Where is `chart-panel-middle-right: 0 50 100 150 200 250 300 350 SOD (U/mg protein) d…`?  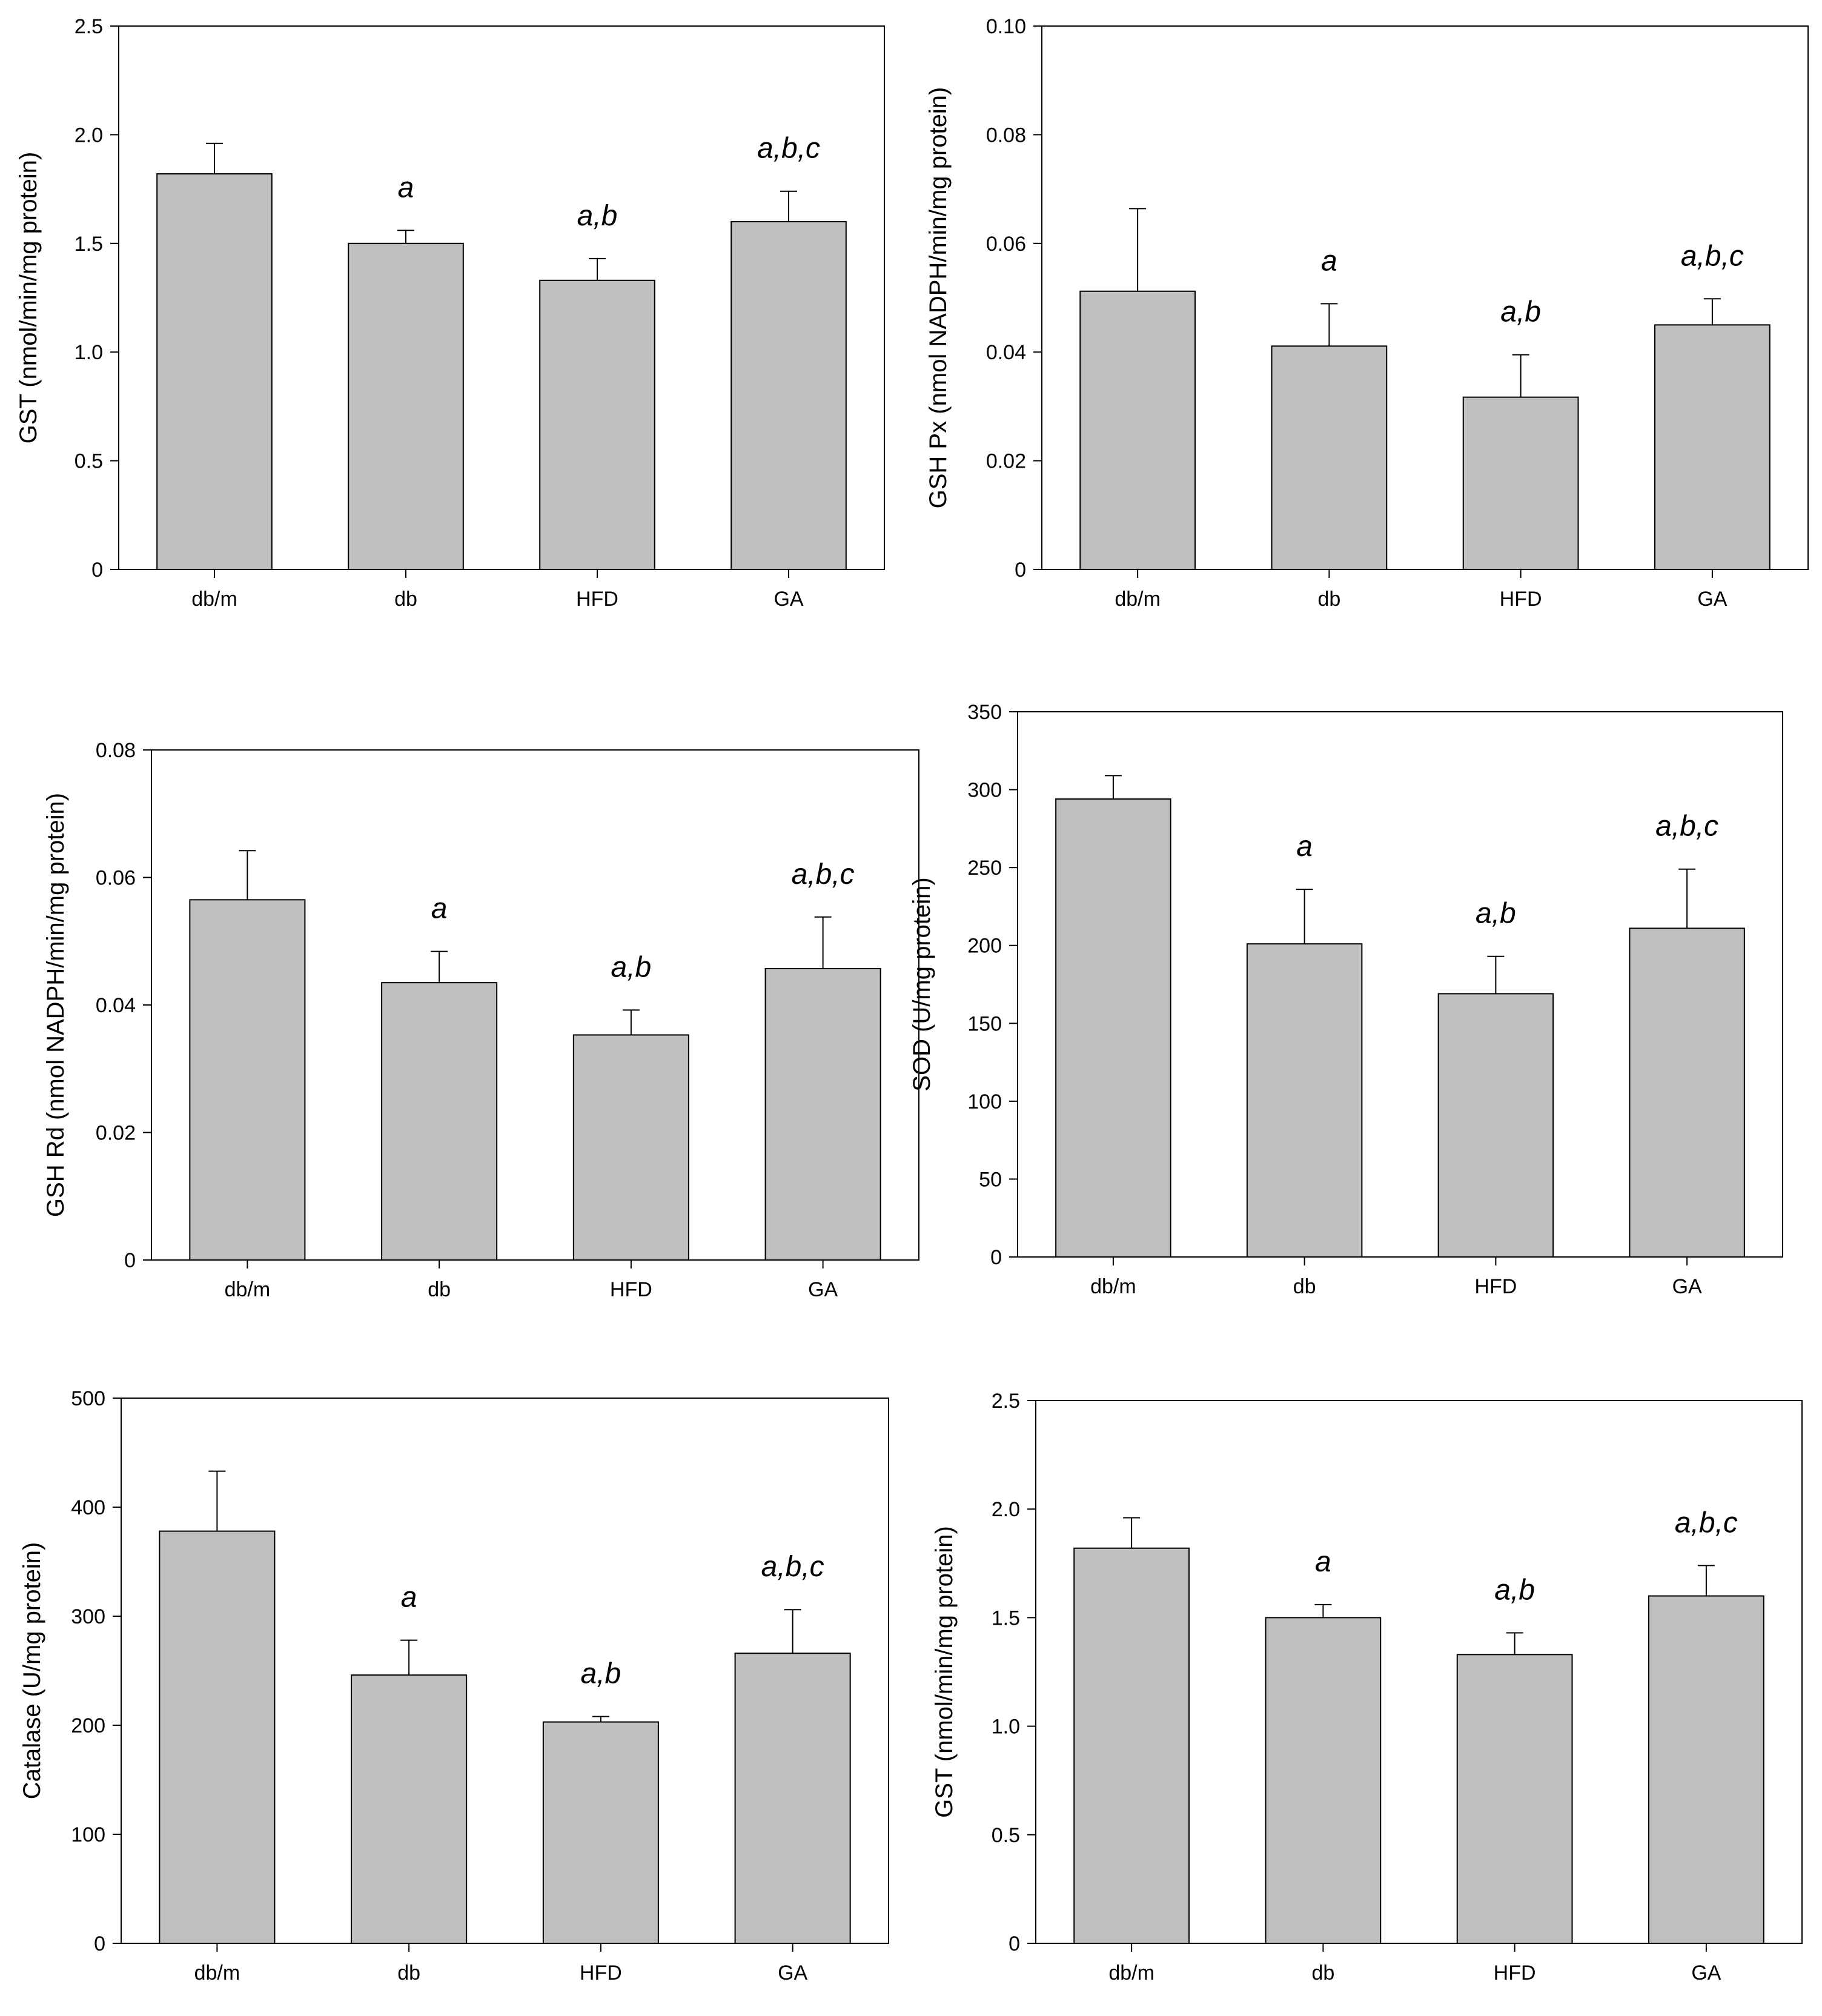
chart-panel-middle-right: 0 50 100 150 200 250 300 350 SOD (U/mg protein) d… is located at coordinates (1346, 999).